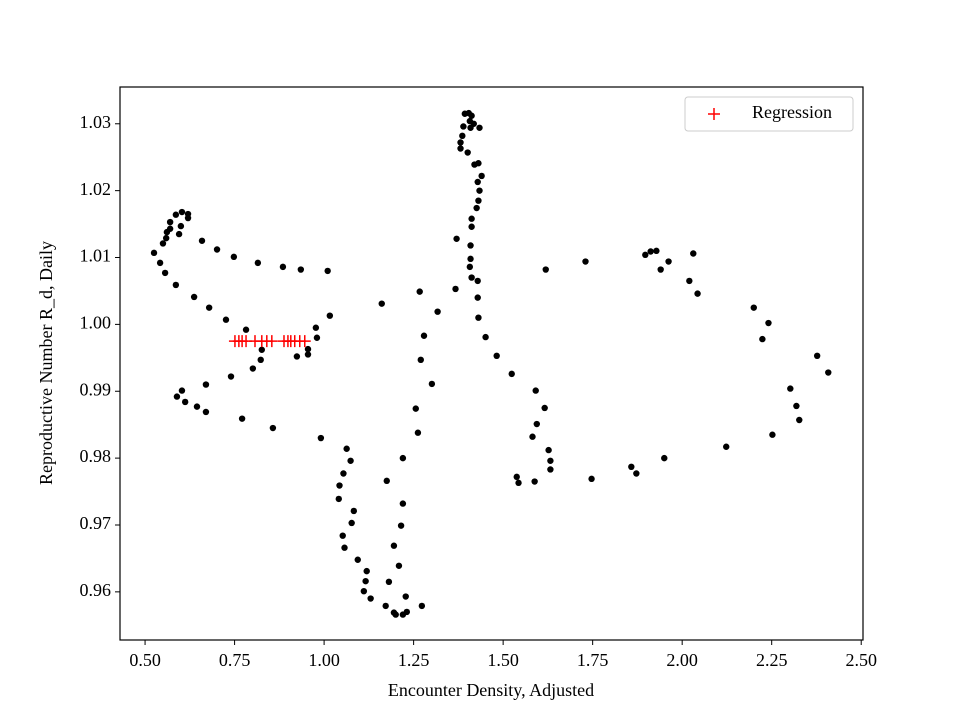 The width and height of the screenshot is (960, 720). Describe the element at coordinates (96, 323) in the screenshot. I see `y-tick-label: 1.00` at that location.